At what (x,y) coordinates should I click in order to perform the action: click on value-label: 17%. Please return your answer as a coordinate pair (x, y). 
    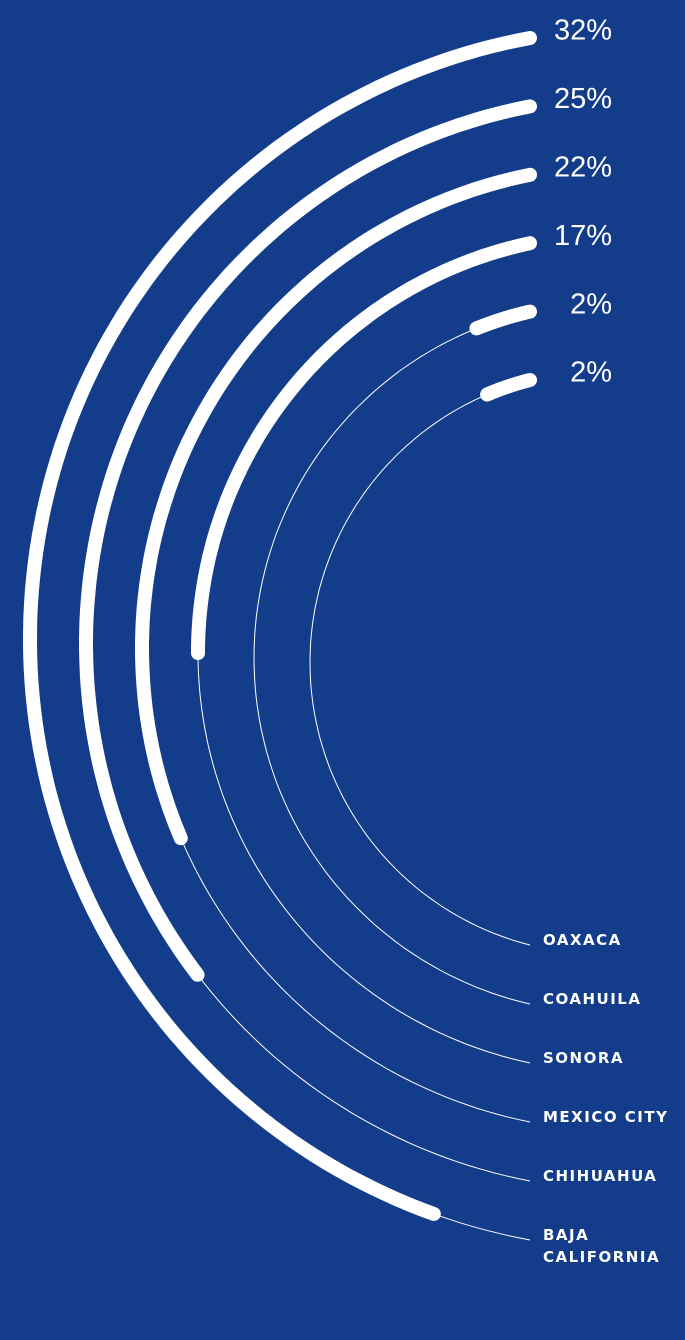
    Looking at the image, I should click on (583, 236).